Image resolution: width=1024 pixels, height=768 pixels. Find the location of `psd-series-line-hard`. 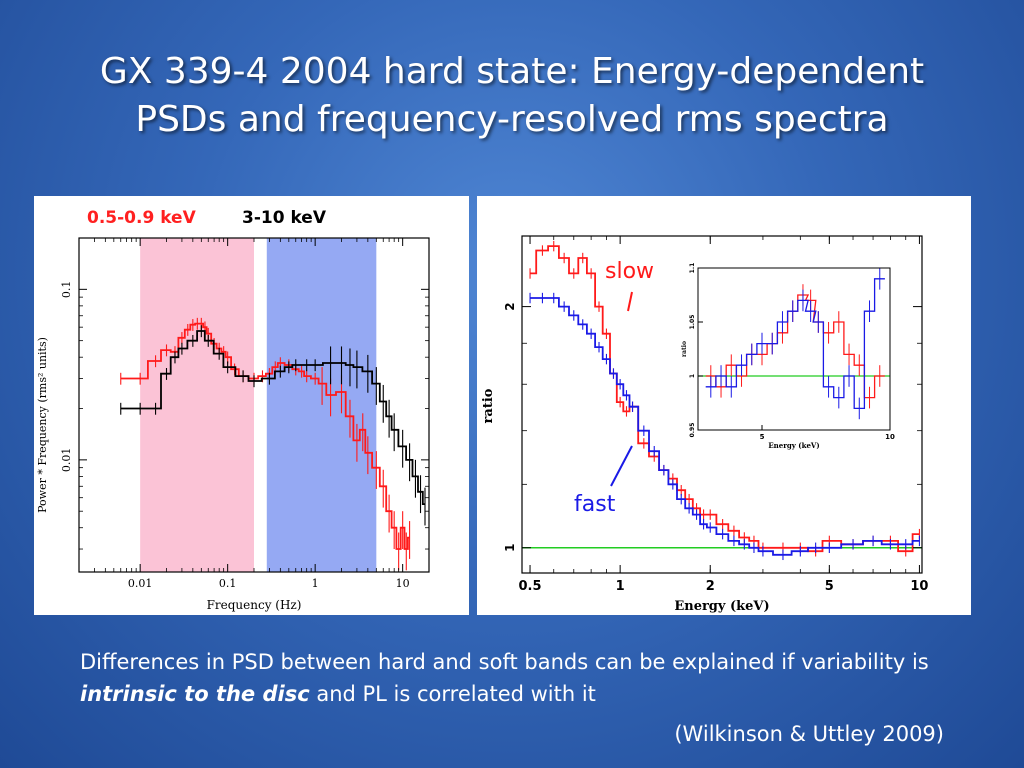

psd-series-line-hard is located at coordinates (272, 417).